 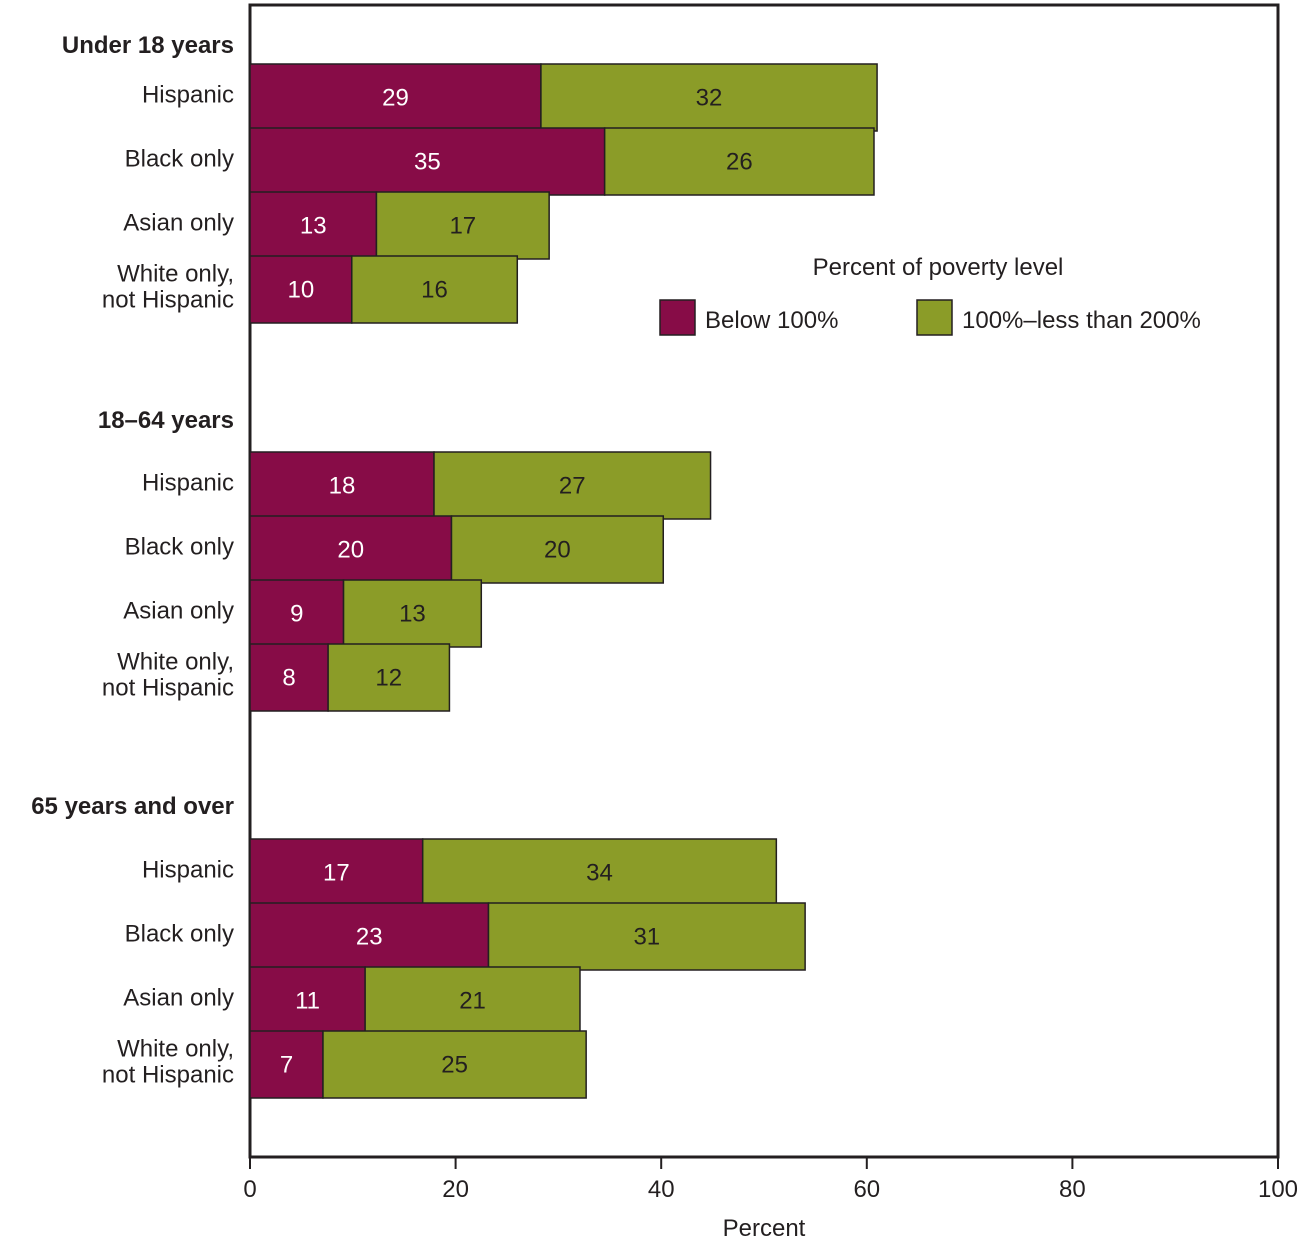 What do you see at coordinates (866, 1189) in the screenshot?
I see `x-tick-label: 60` at bounding box center [866, 1189].